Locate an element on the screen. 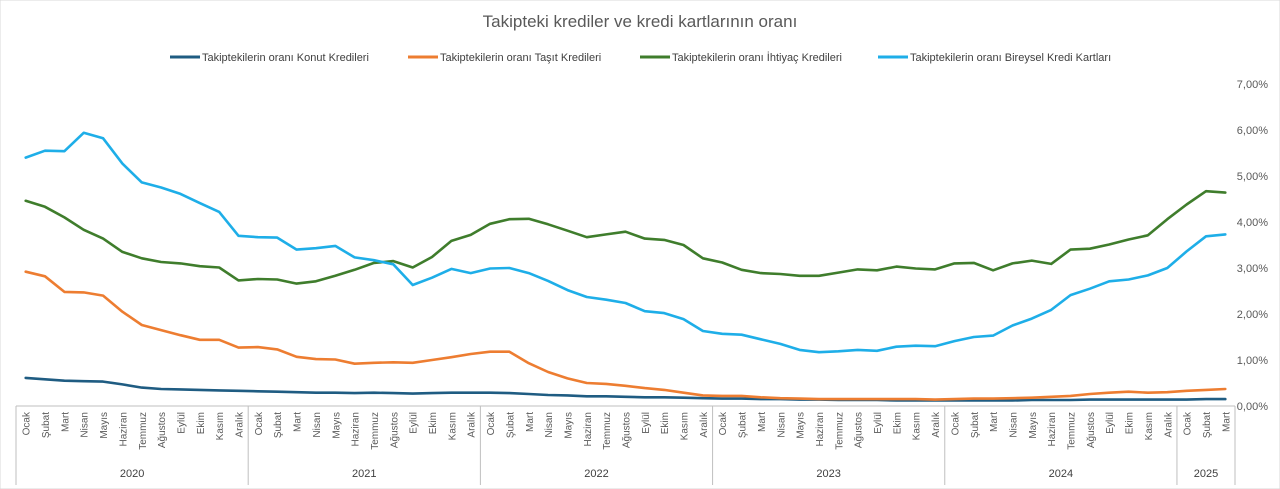 The height and width of the screenshot is (489, 1280). year-label: 2024 is located at coordinates (1061, 474).